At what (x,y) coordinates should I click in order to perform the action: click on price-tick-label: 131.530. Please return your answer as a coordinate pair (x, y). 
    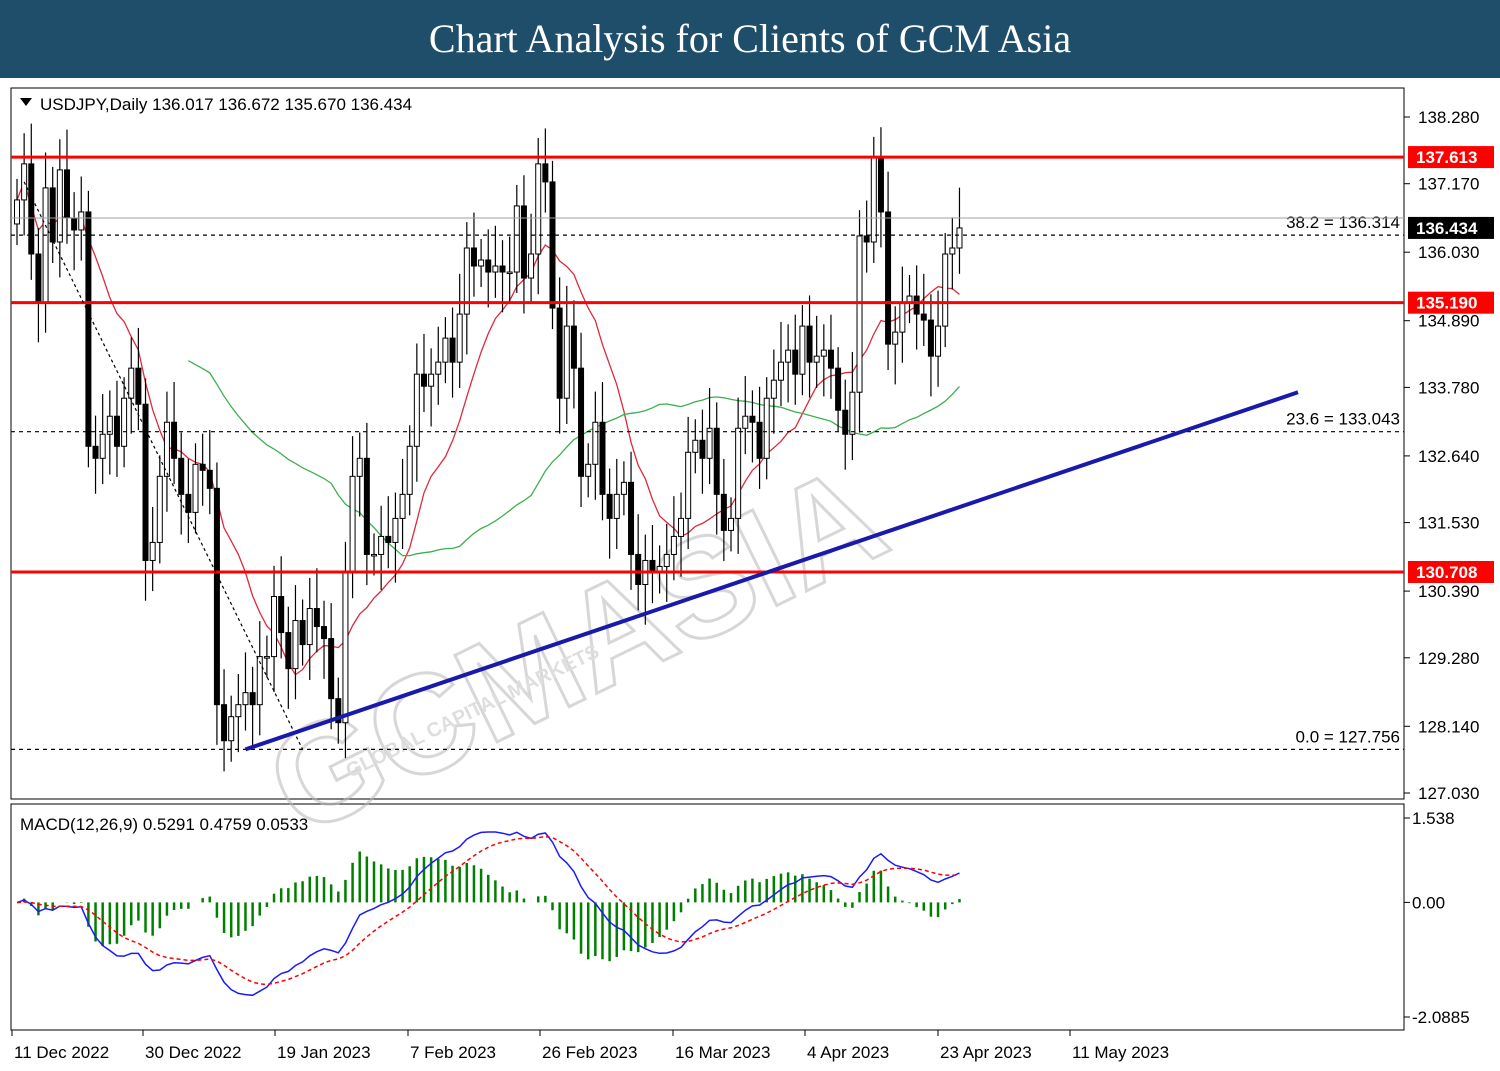
    Looking at the image, I should click on (1448, 523).